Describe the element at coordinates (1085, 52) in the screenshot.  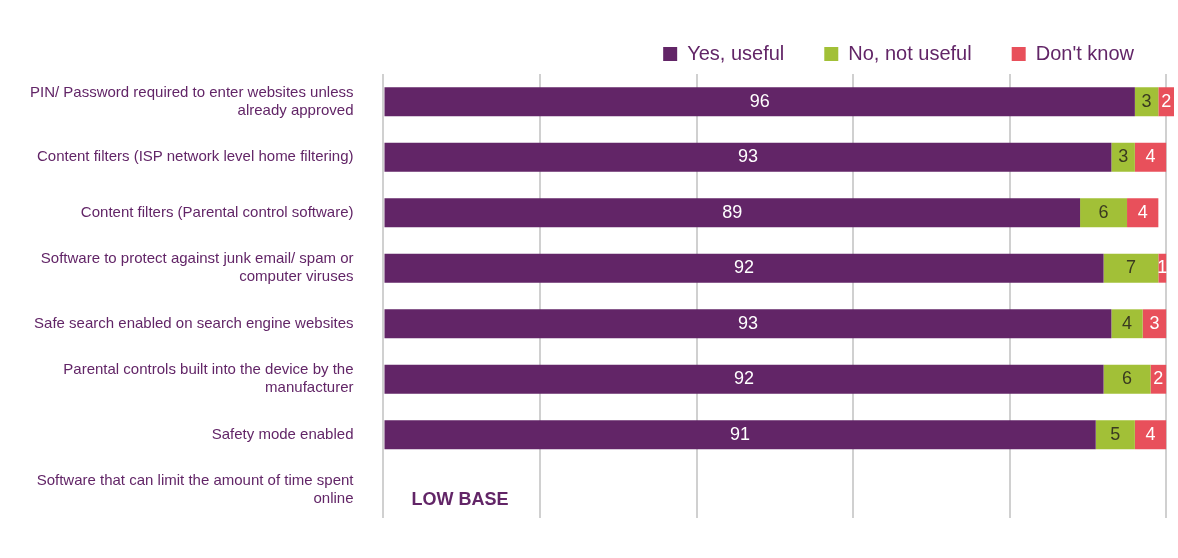
I see `legend-label: Don't know` at that location.